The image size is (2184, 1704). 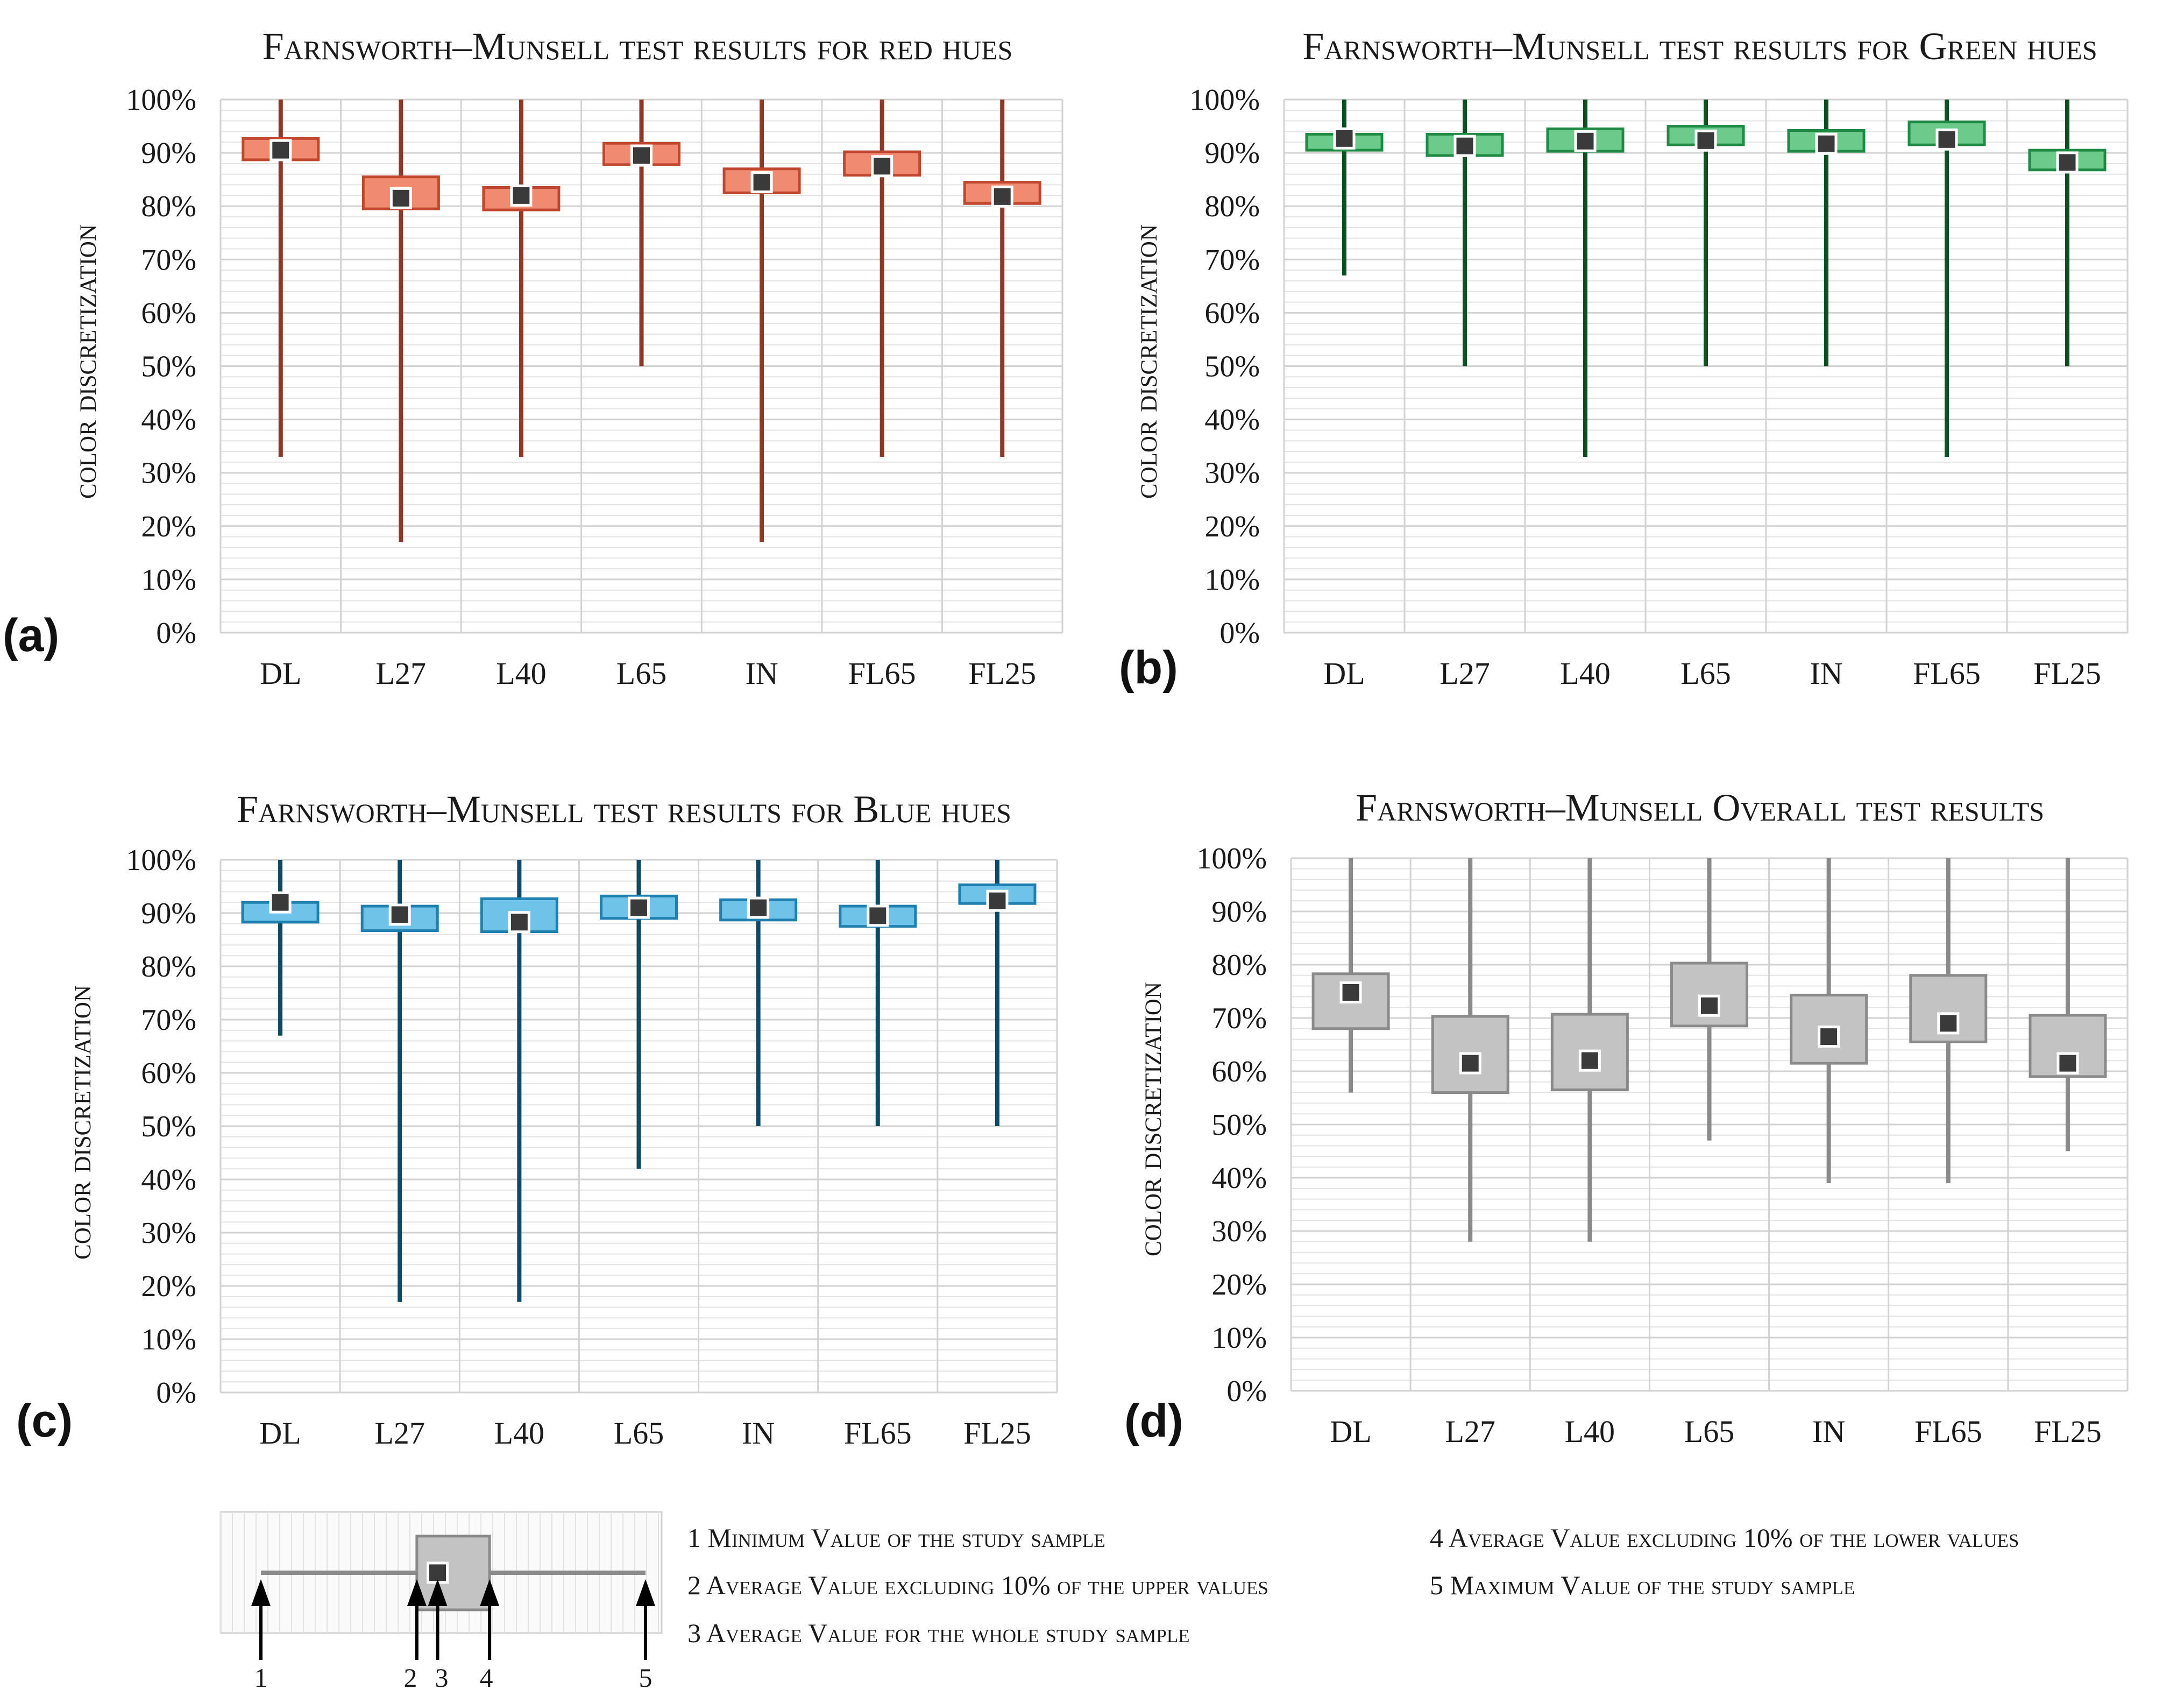 What do you see at coordinates (1642, 1585) in the screenshot?
I see `legend-item-5: 5 Maximum Value of the study sample` at bounding box center [1642, 1585].